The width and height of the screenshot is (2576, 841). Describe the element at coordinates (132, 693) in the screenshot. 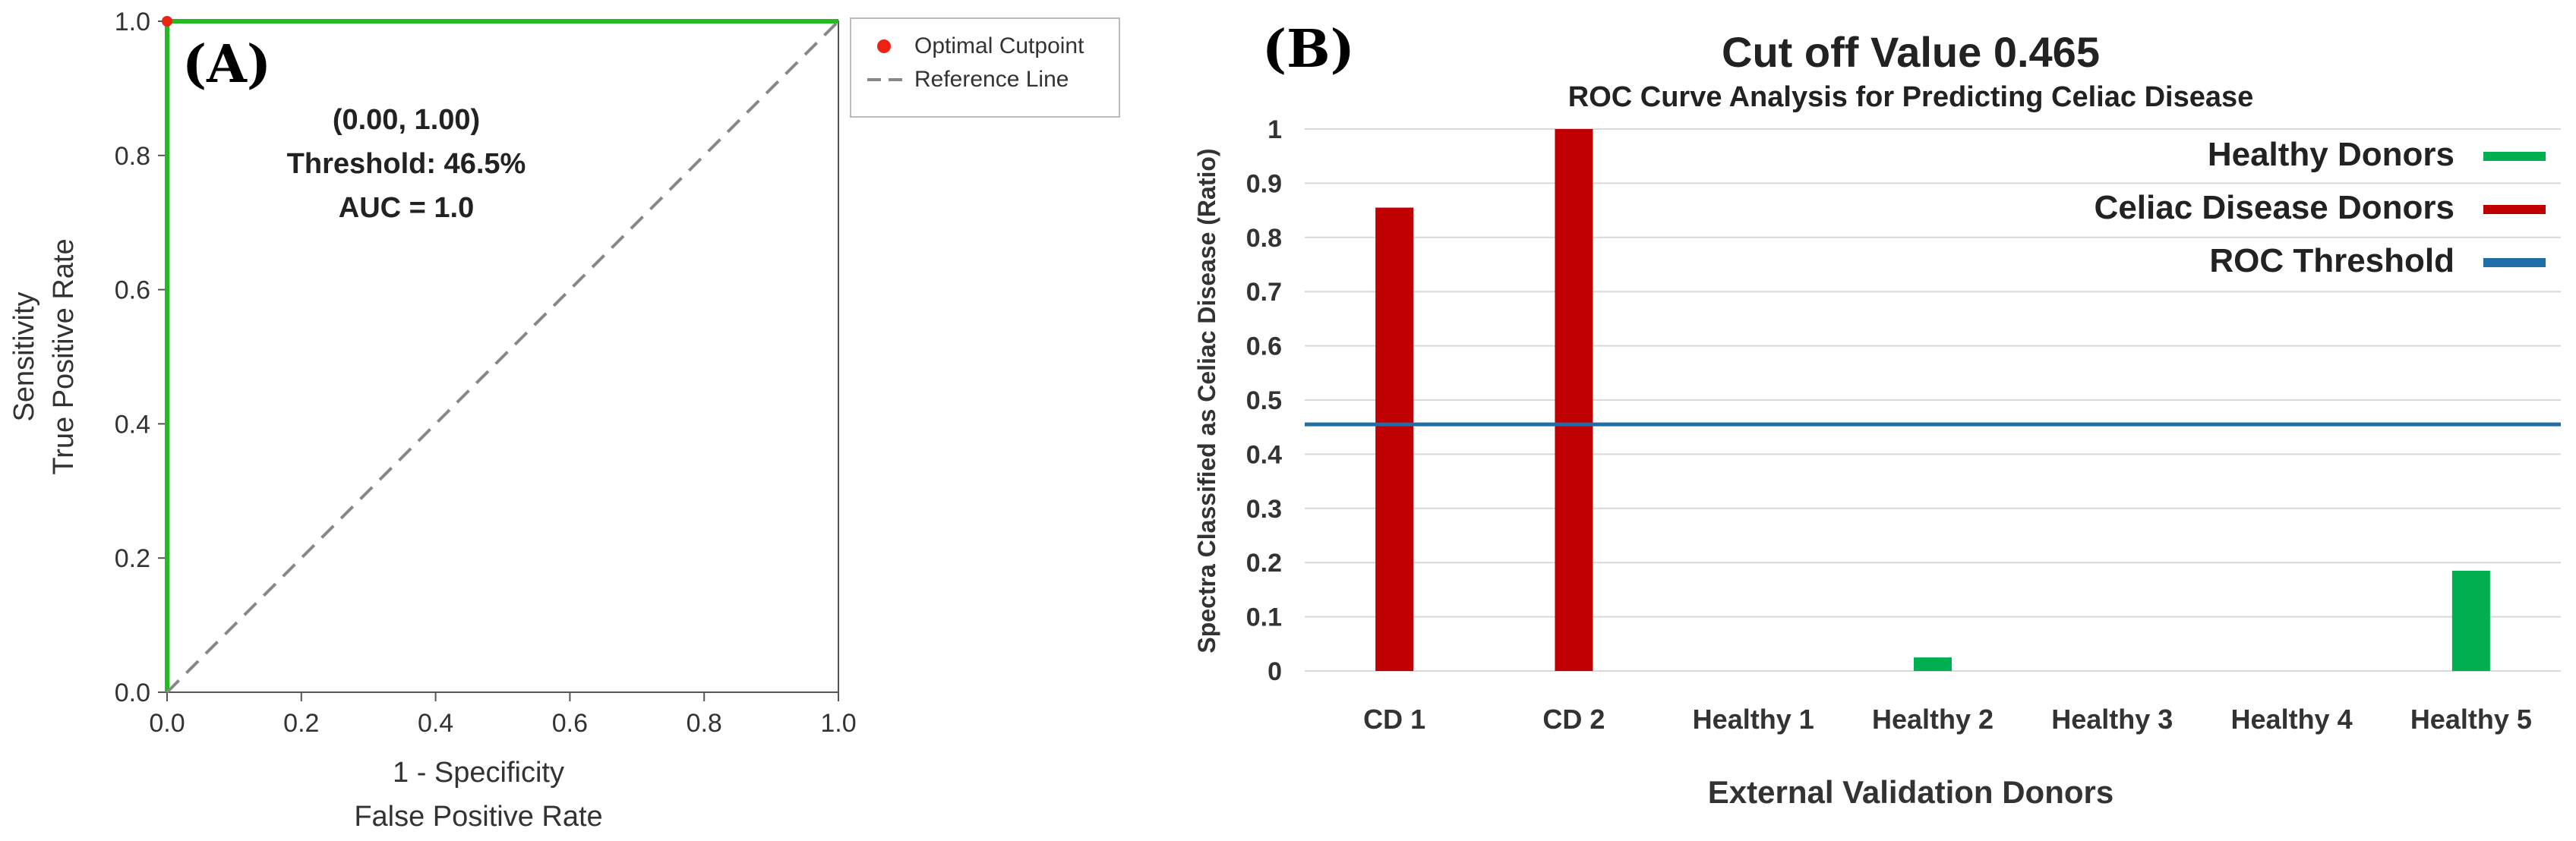

I see `y-tick-label: 0.0` at that location.